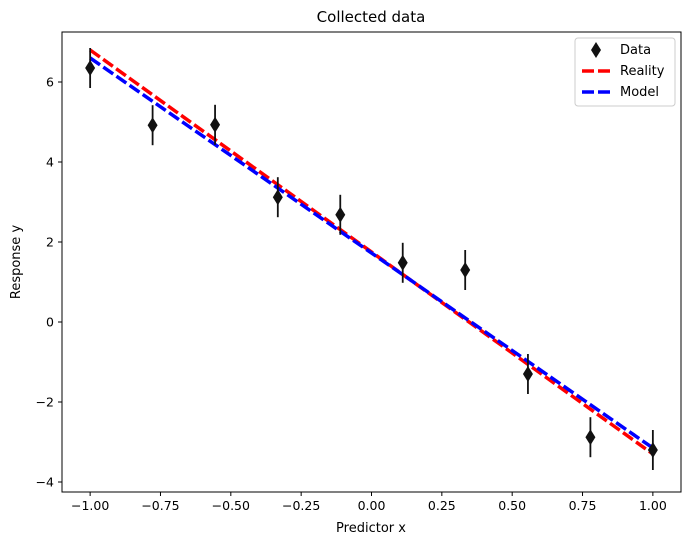  I want to click on y-tick-label: 6, so click(50, 82).